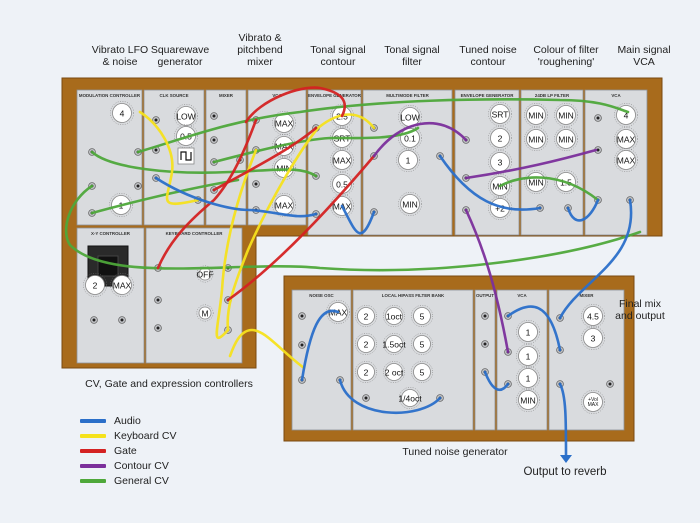 Image resolution: width=700 pixels, height=523 pixels. I want to click on legend-label-audio: Audio, so click(127, 421).